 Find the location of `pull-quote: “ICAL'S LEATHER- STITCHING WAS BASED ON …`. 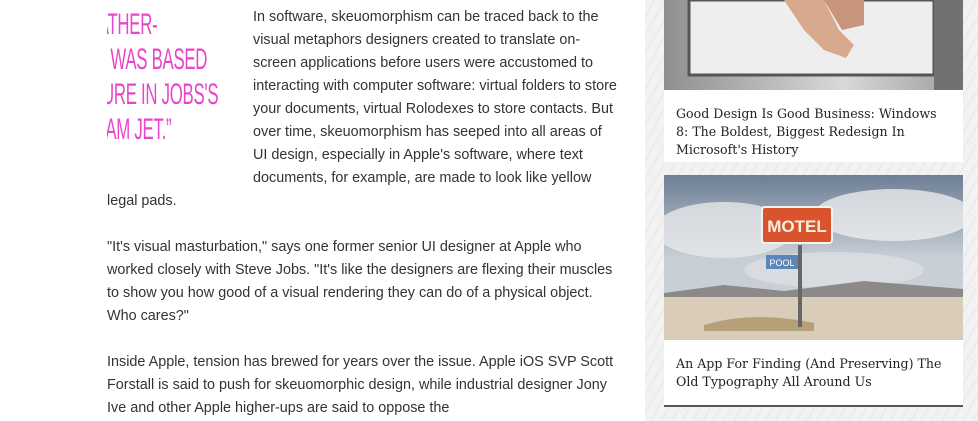

pull-quote: “ICAL'S LEATHER- STITCHING WAS BASED ON … is located at coordinates (166, 89).